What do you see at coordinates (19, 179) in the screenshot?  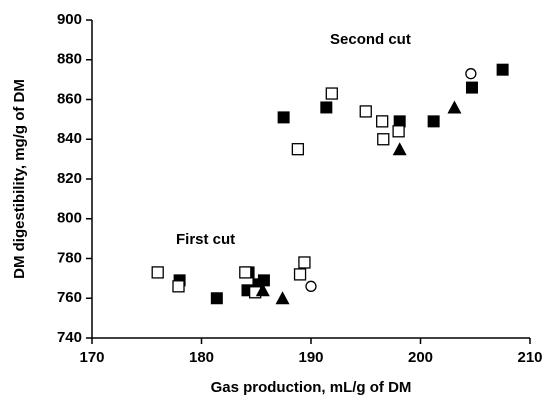 I see `y-axis-label: DM digestibility, mg/g of DM` at bounding box center [19, 179].